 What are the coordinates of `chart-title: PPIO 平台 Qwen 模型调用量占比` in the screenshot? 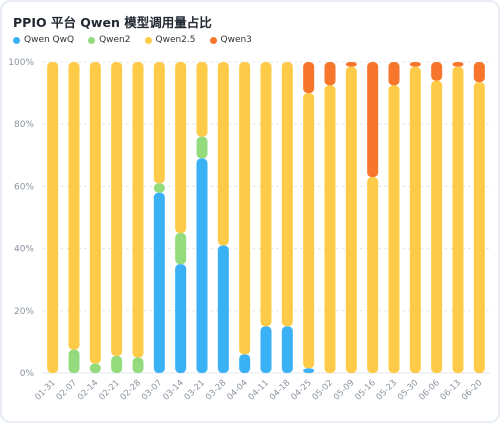 It's located at (112, 22).